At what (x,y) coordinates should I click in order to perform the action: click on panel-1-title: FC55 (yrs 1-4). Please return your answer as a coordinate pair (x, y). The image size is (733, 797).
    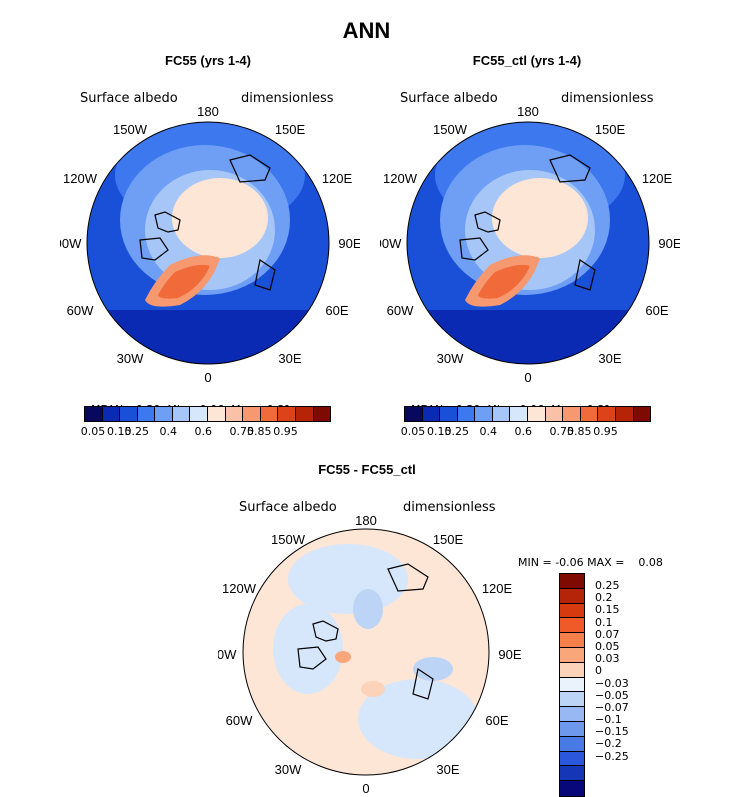
    Looking at the image, I should click on (208, 60).